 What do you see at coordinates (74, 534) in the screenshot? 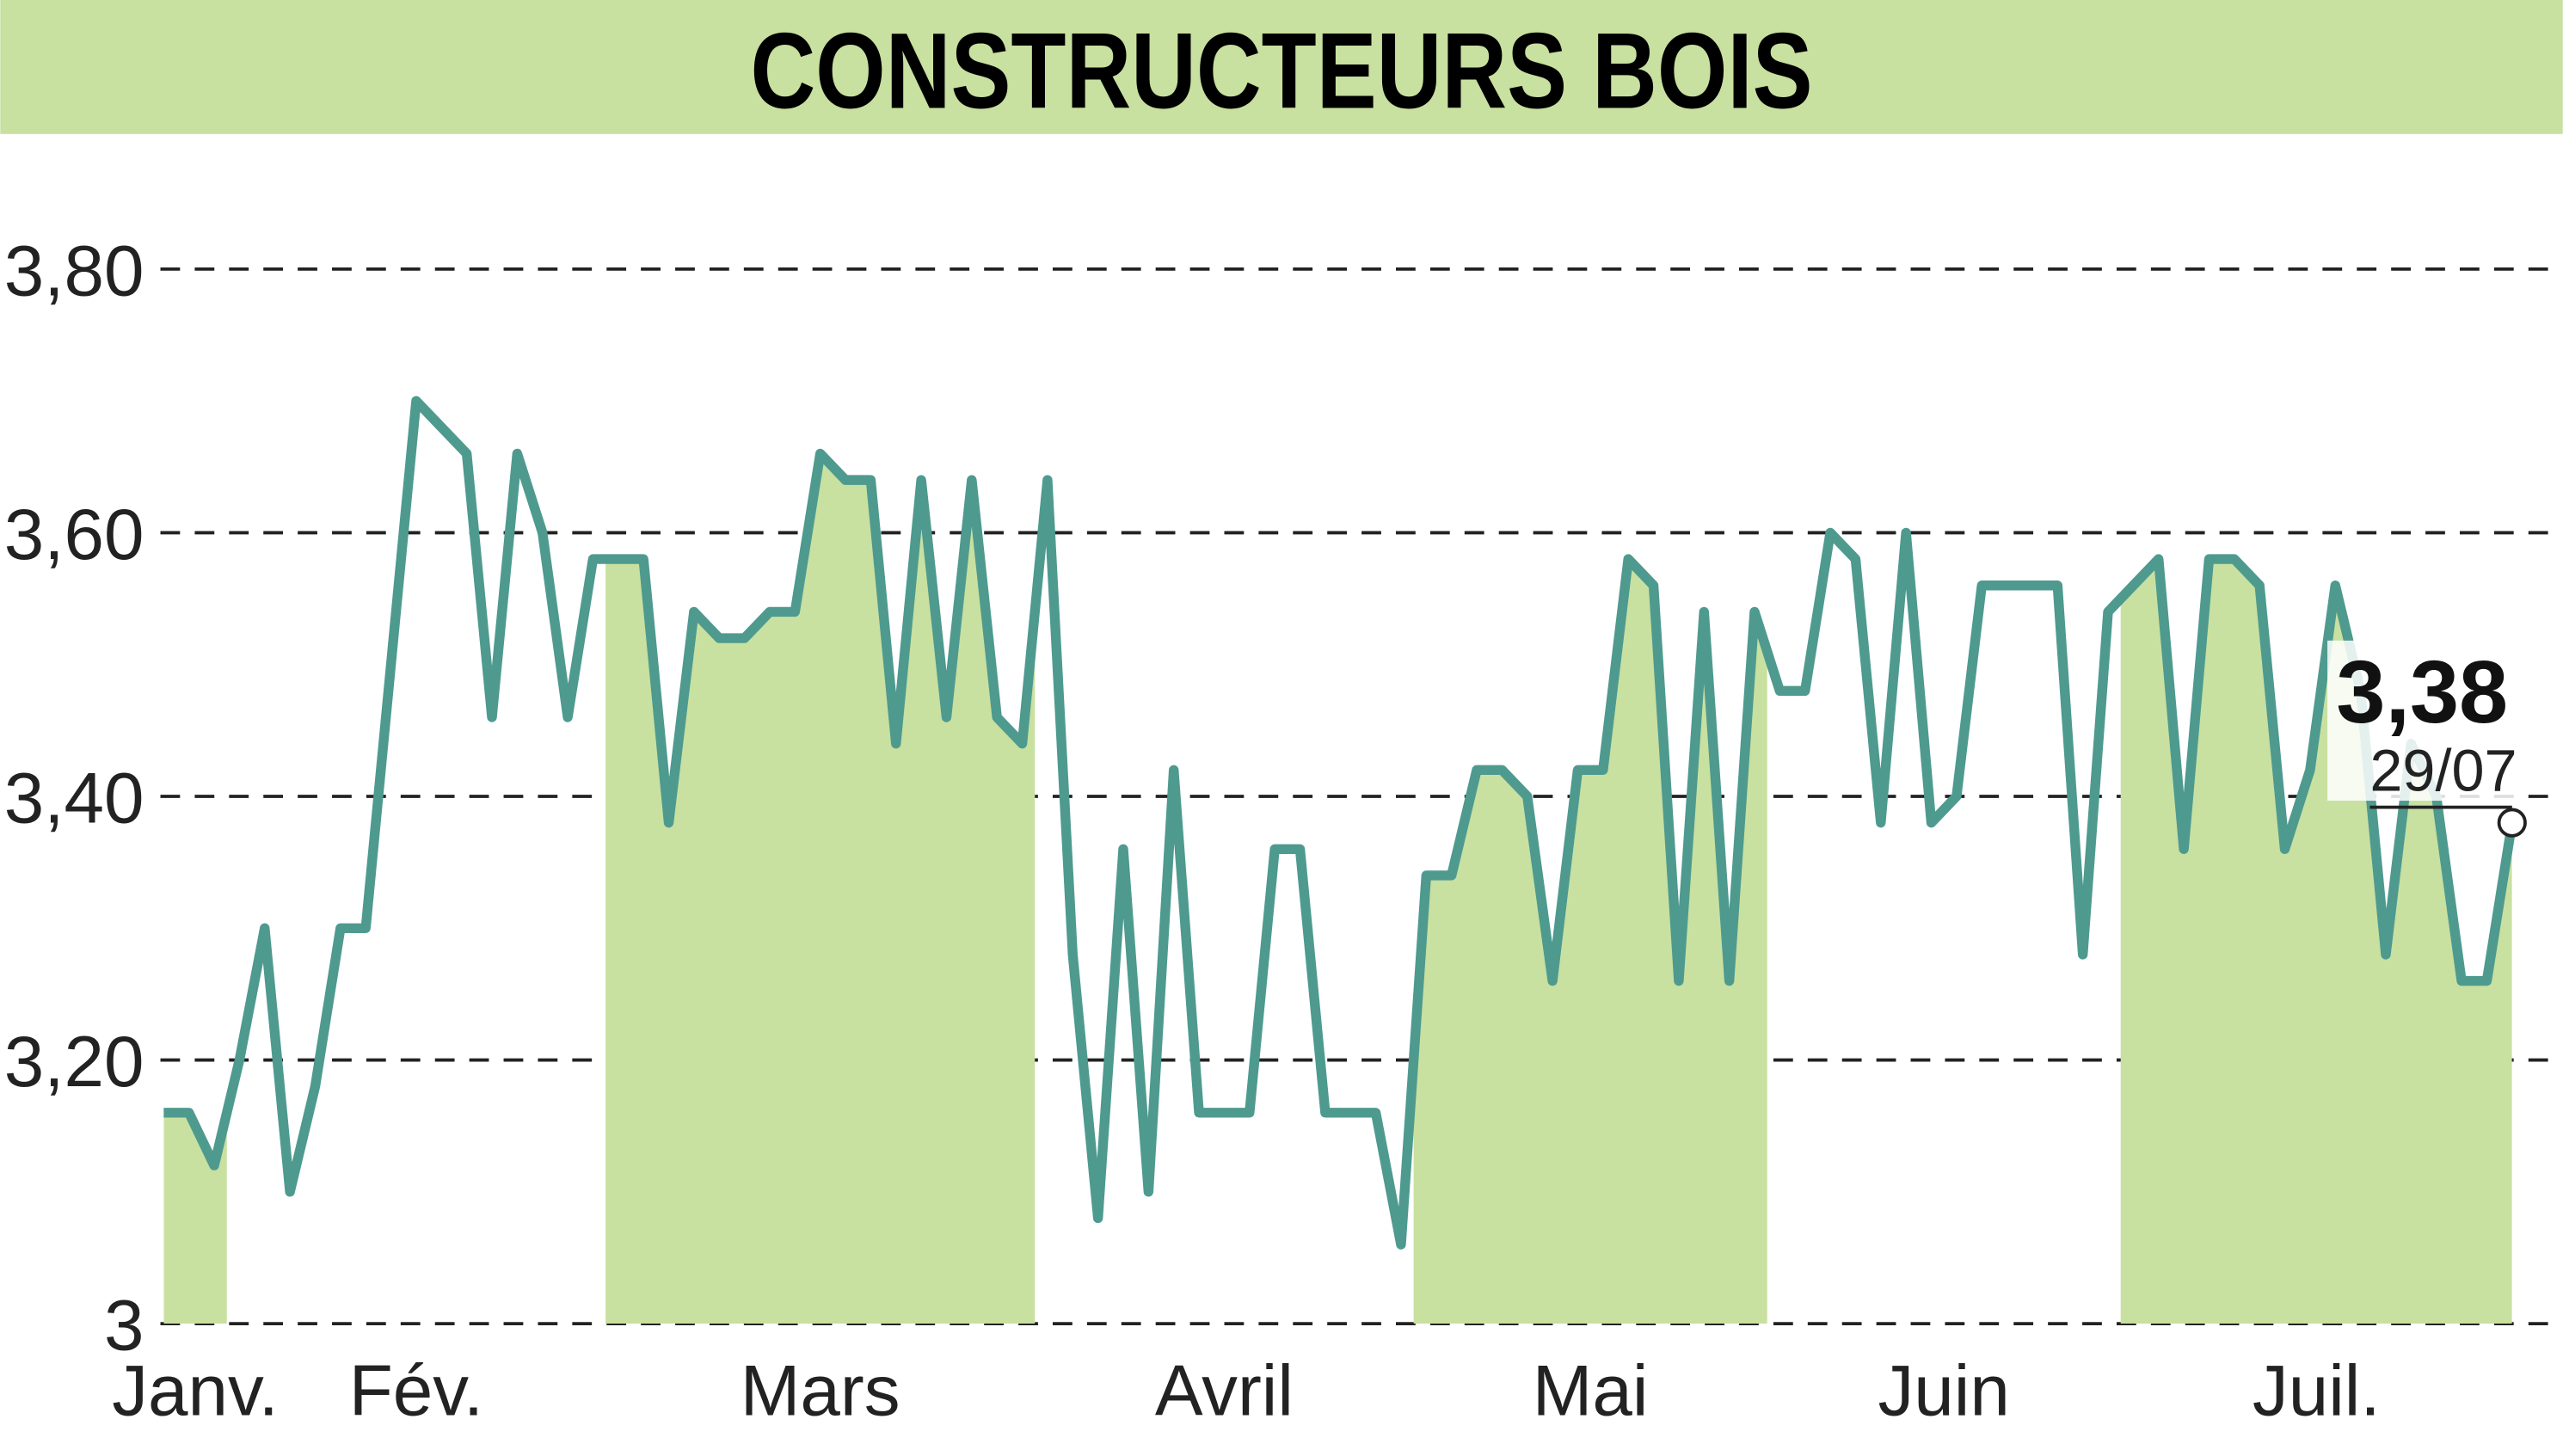
I see `y-tick-label: 3,60` at bounding box center [74, 534].